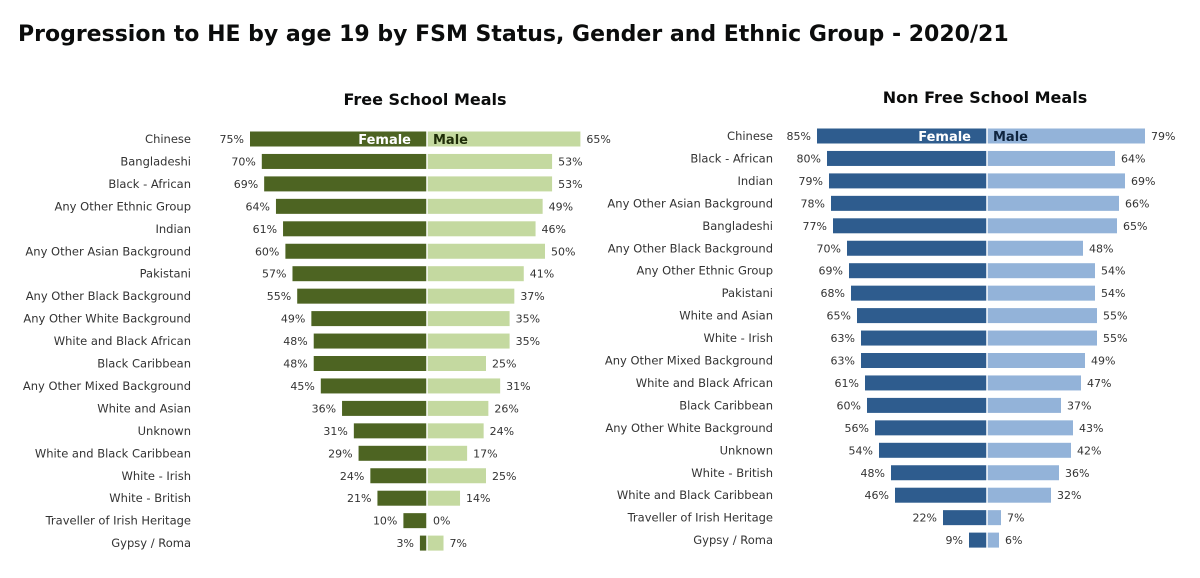 The height and width of the screenshot is (578, 1200). What do you see at coordinates (1103, 361) in the screenshot?
I see `male-value-label: 49%` at bounding box center [1103, 361].